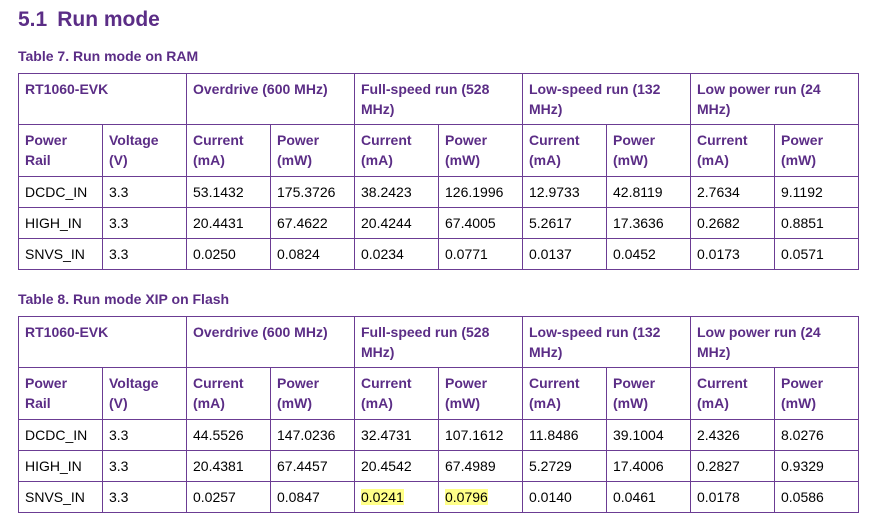  I want to click on cell-value: HIGH_IN, so click(53, 223).